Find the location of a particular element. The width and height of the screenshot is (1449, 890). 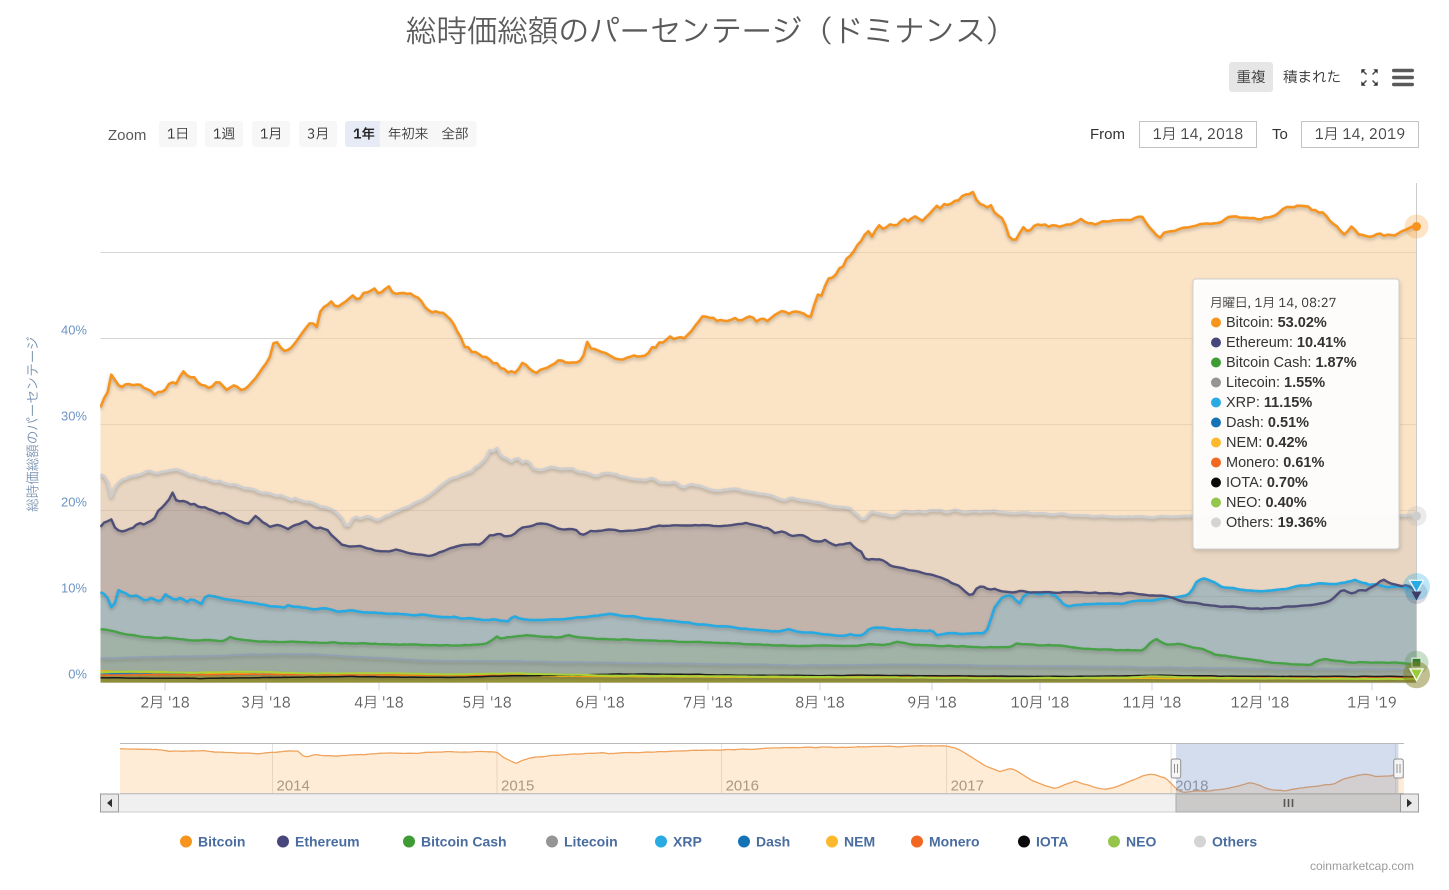

svg-text: 2016 is located at coordinates (742, 786).